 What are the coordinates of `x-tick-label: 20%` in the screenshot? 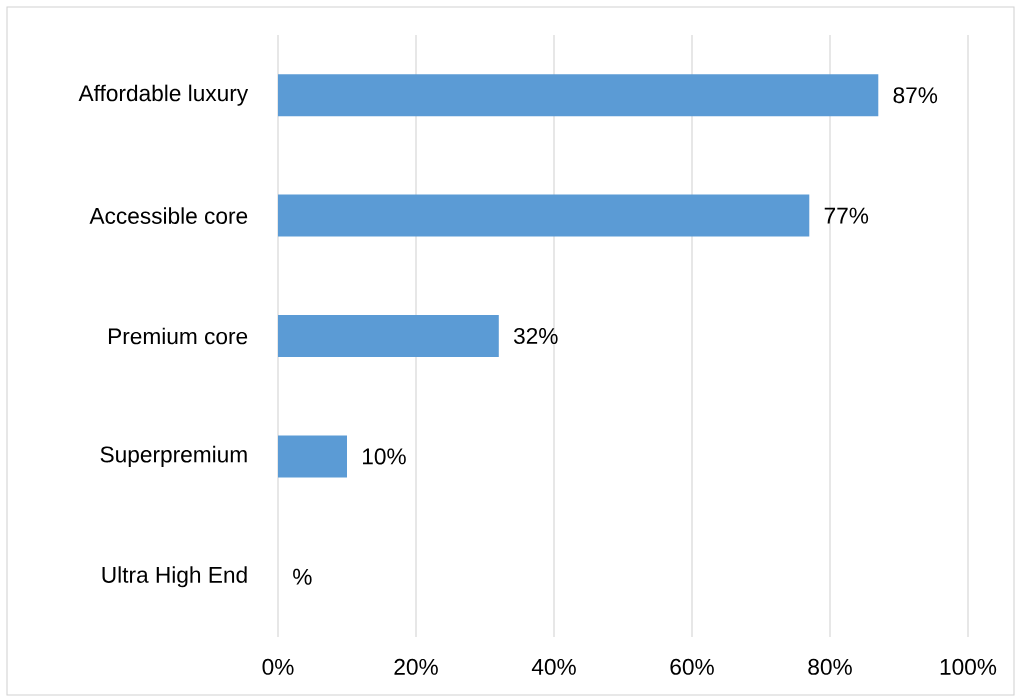 It's located at (416, 666).